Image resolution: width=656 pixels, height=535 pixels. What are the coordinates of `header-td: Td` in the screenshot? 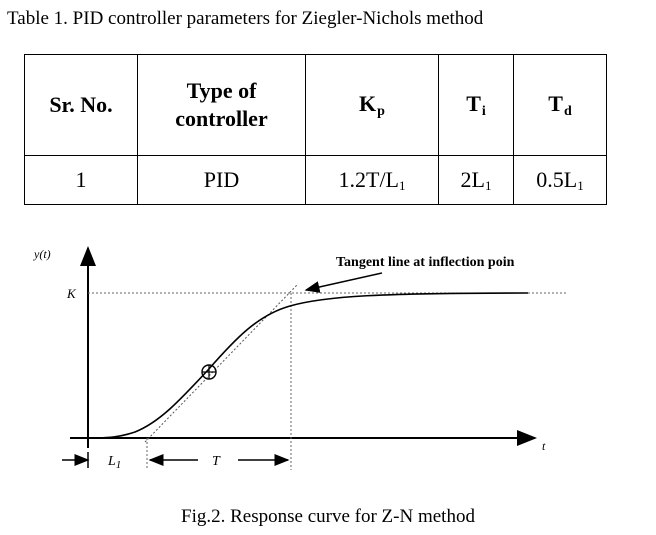 It's located at (560, 105).